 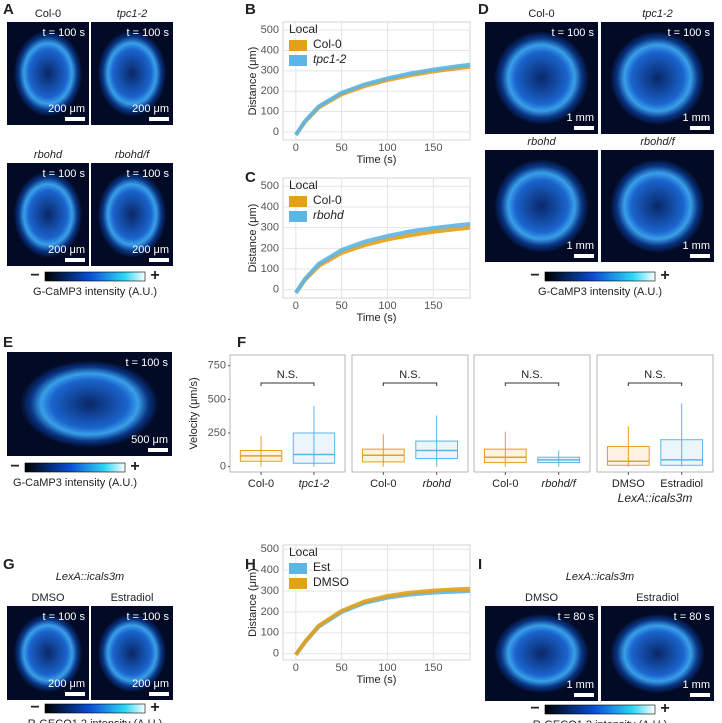 I want to click on image-title: tpc1-2, so click(x=657, y=14).